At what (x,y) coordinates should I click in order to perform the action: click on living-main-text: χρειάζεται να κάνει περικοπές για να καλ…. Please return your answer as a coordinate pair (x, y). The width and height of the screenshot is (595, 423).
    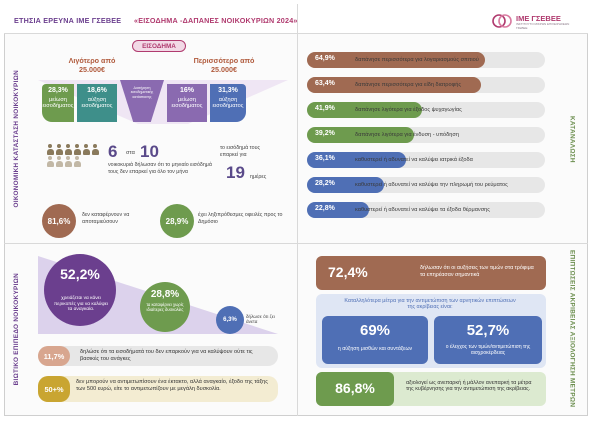
    Looking at the image, I should click on (81, 304).